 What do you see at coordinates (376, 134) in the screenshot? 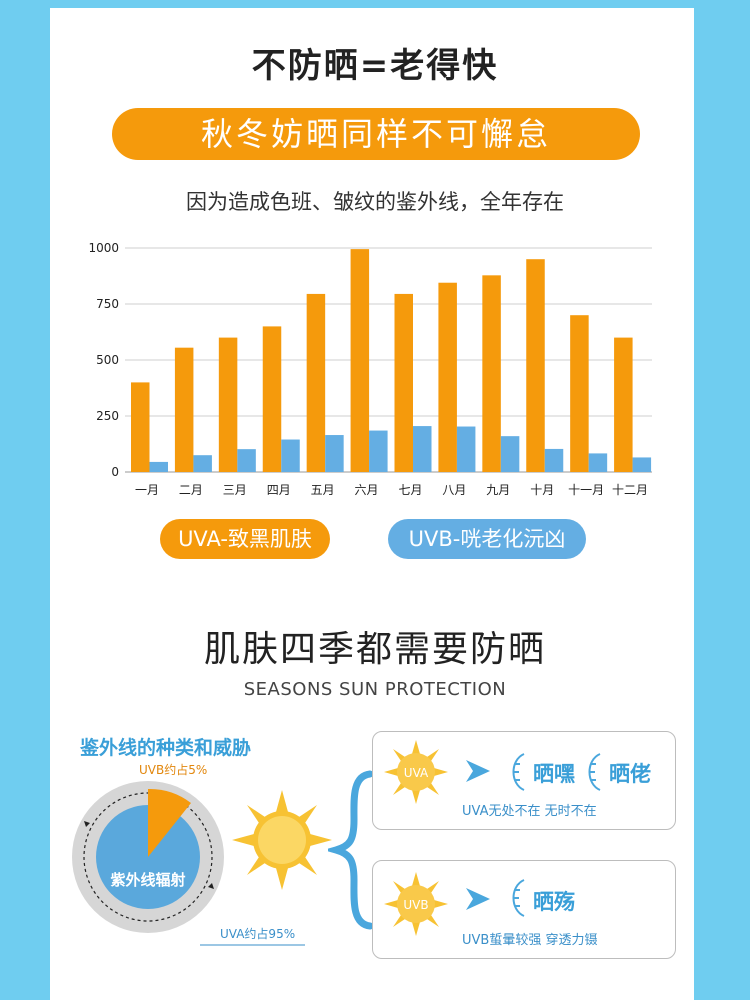
I see `banner: 秋冬妨晒同样不可懈怠` at bounding box center [376, 134].